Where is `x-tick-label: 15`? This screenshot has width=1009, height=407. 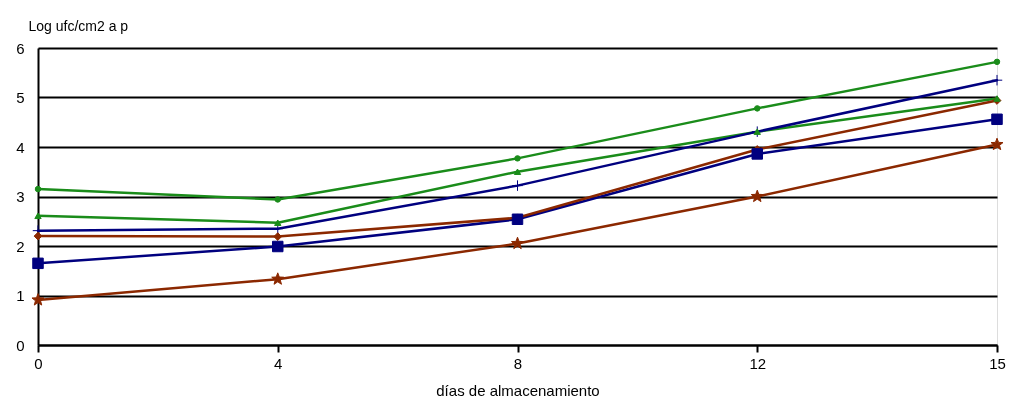
x-tick-label: 15 is located at coordinates (997, 363).